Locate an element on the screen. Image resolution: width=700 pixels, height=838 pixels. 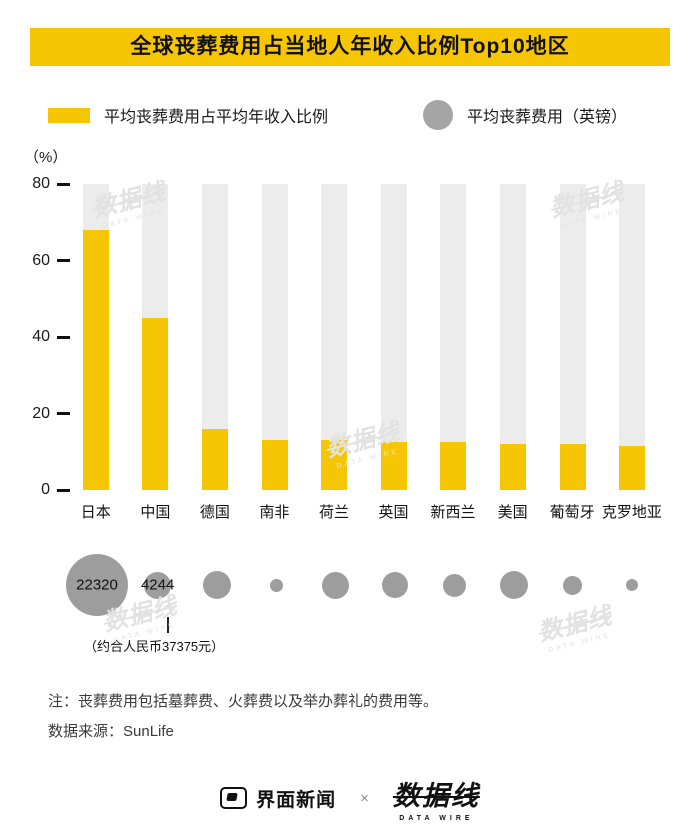
bubble-cell: 4244 is located at coordinates (157, 585).